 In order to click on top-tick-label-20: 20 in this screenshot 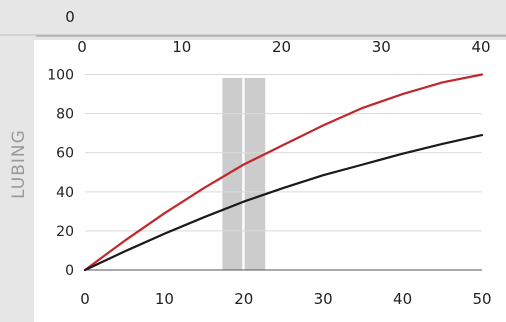, I will do `click(281, 47)`.